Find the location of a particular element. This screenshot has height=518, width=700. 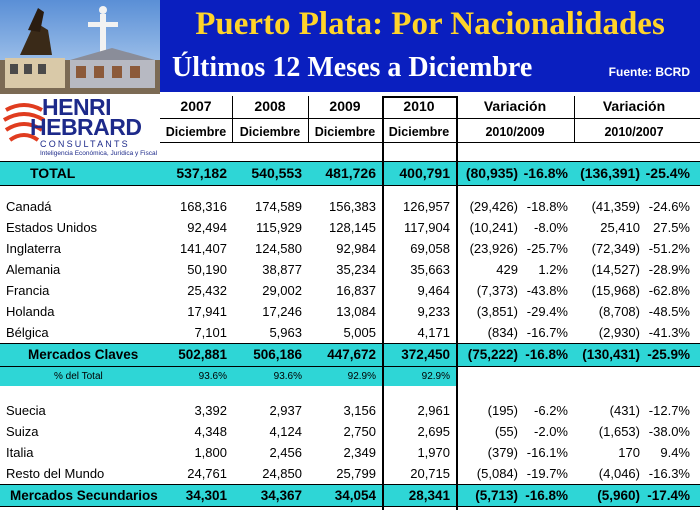

cell-value: (379) is located at coordinates (502, 452).